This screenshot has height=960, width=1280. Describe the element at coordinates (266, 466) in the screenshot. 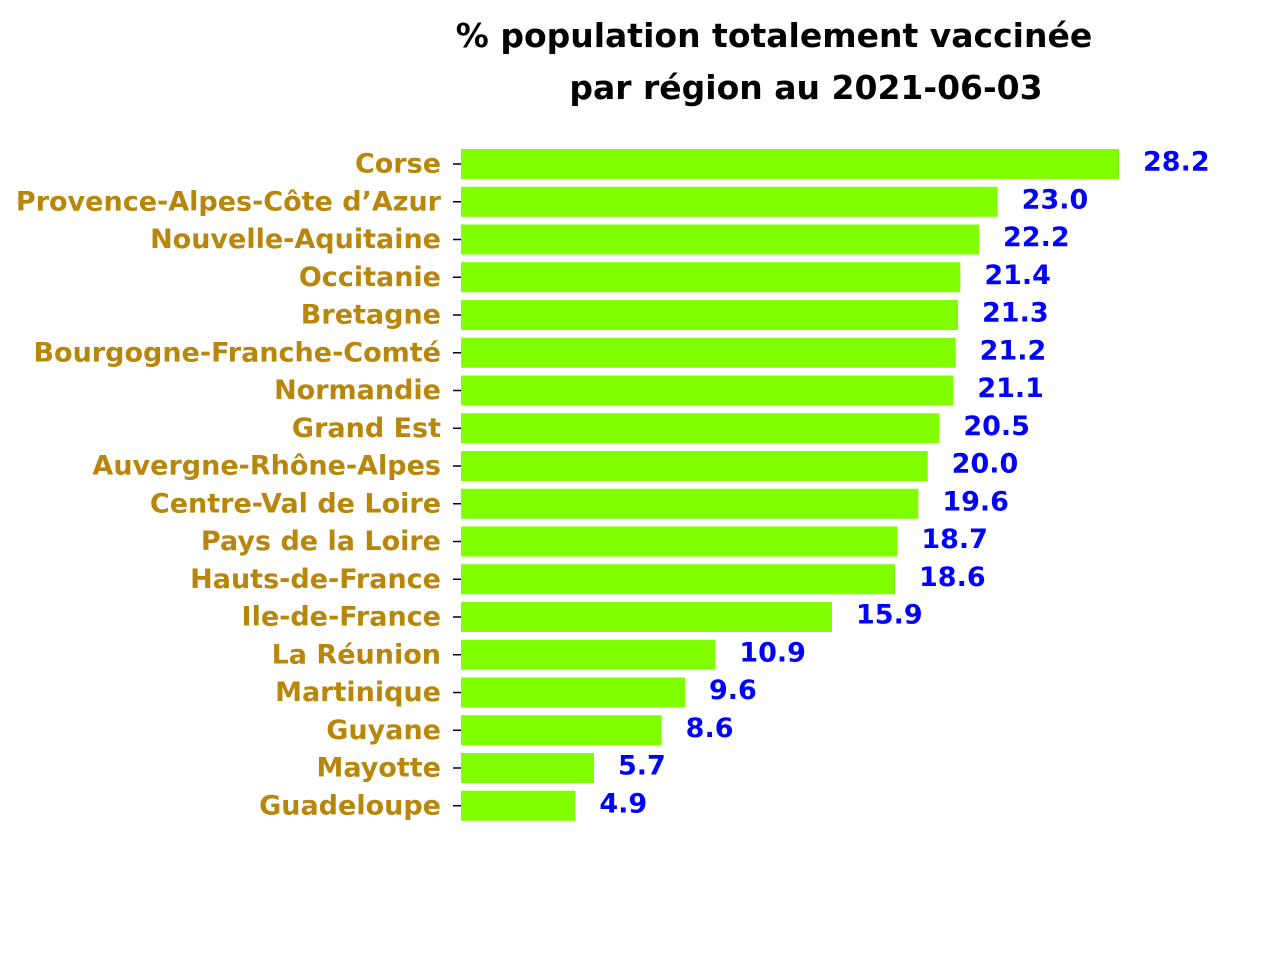

I see `y-tick-label: Auvergne-Rhône-Alpes` at that location.